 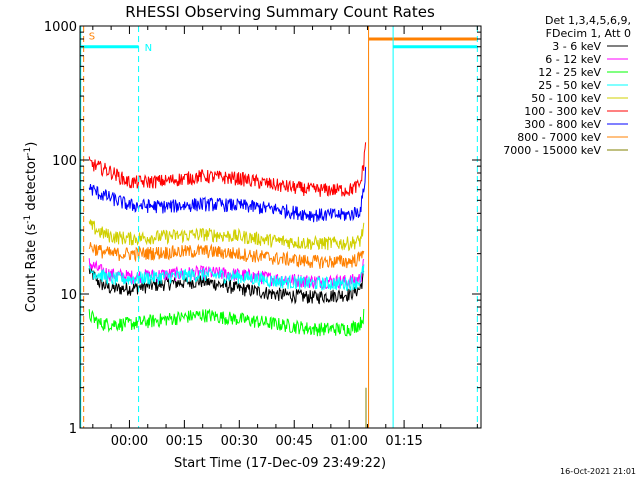 What do you see at coordinates (293, 441) in the screenshot?
I see `x-tick-label-00-45: 00:45` at bounding box center [293, 441].